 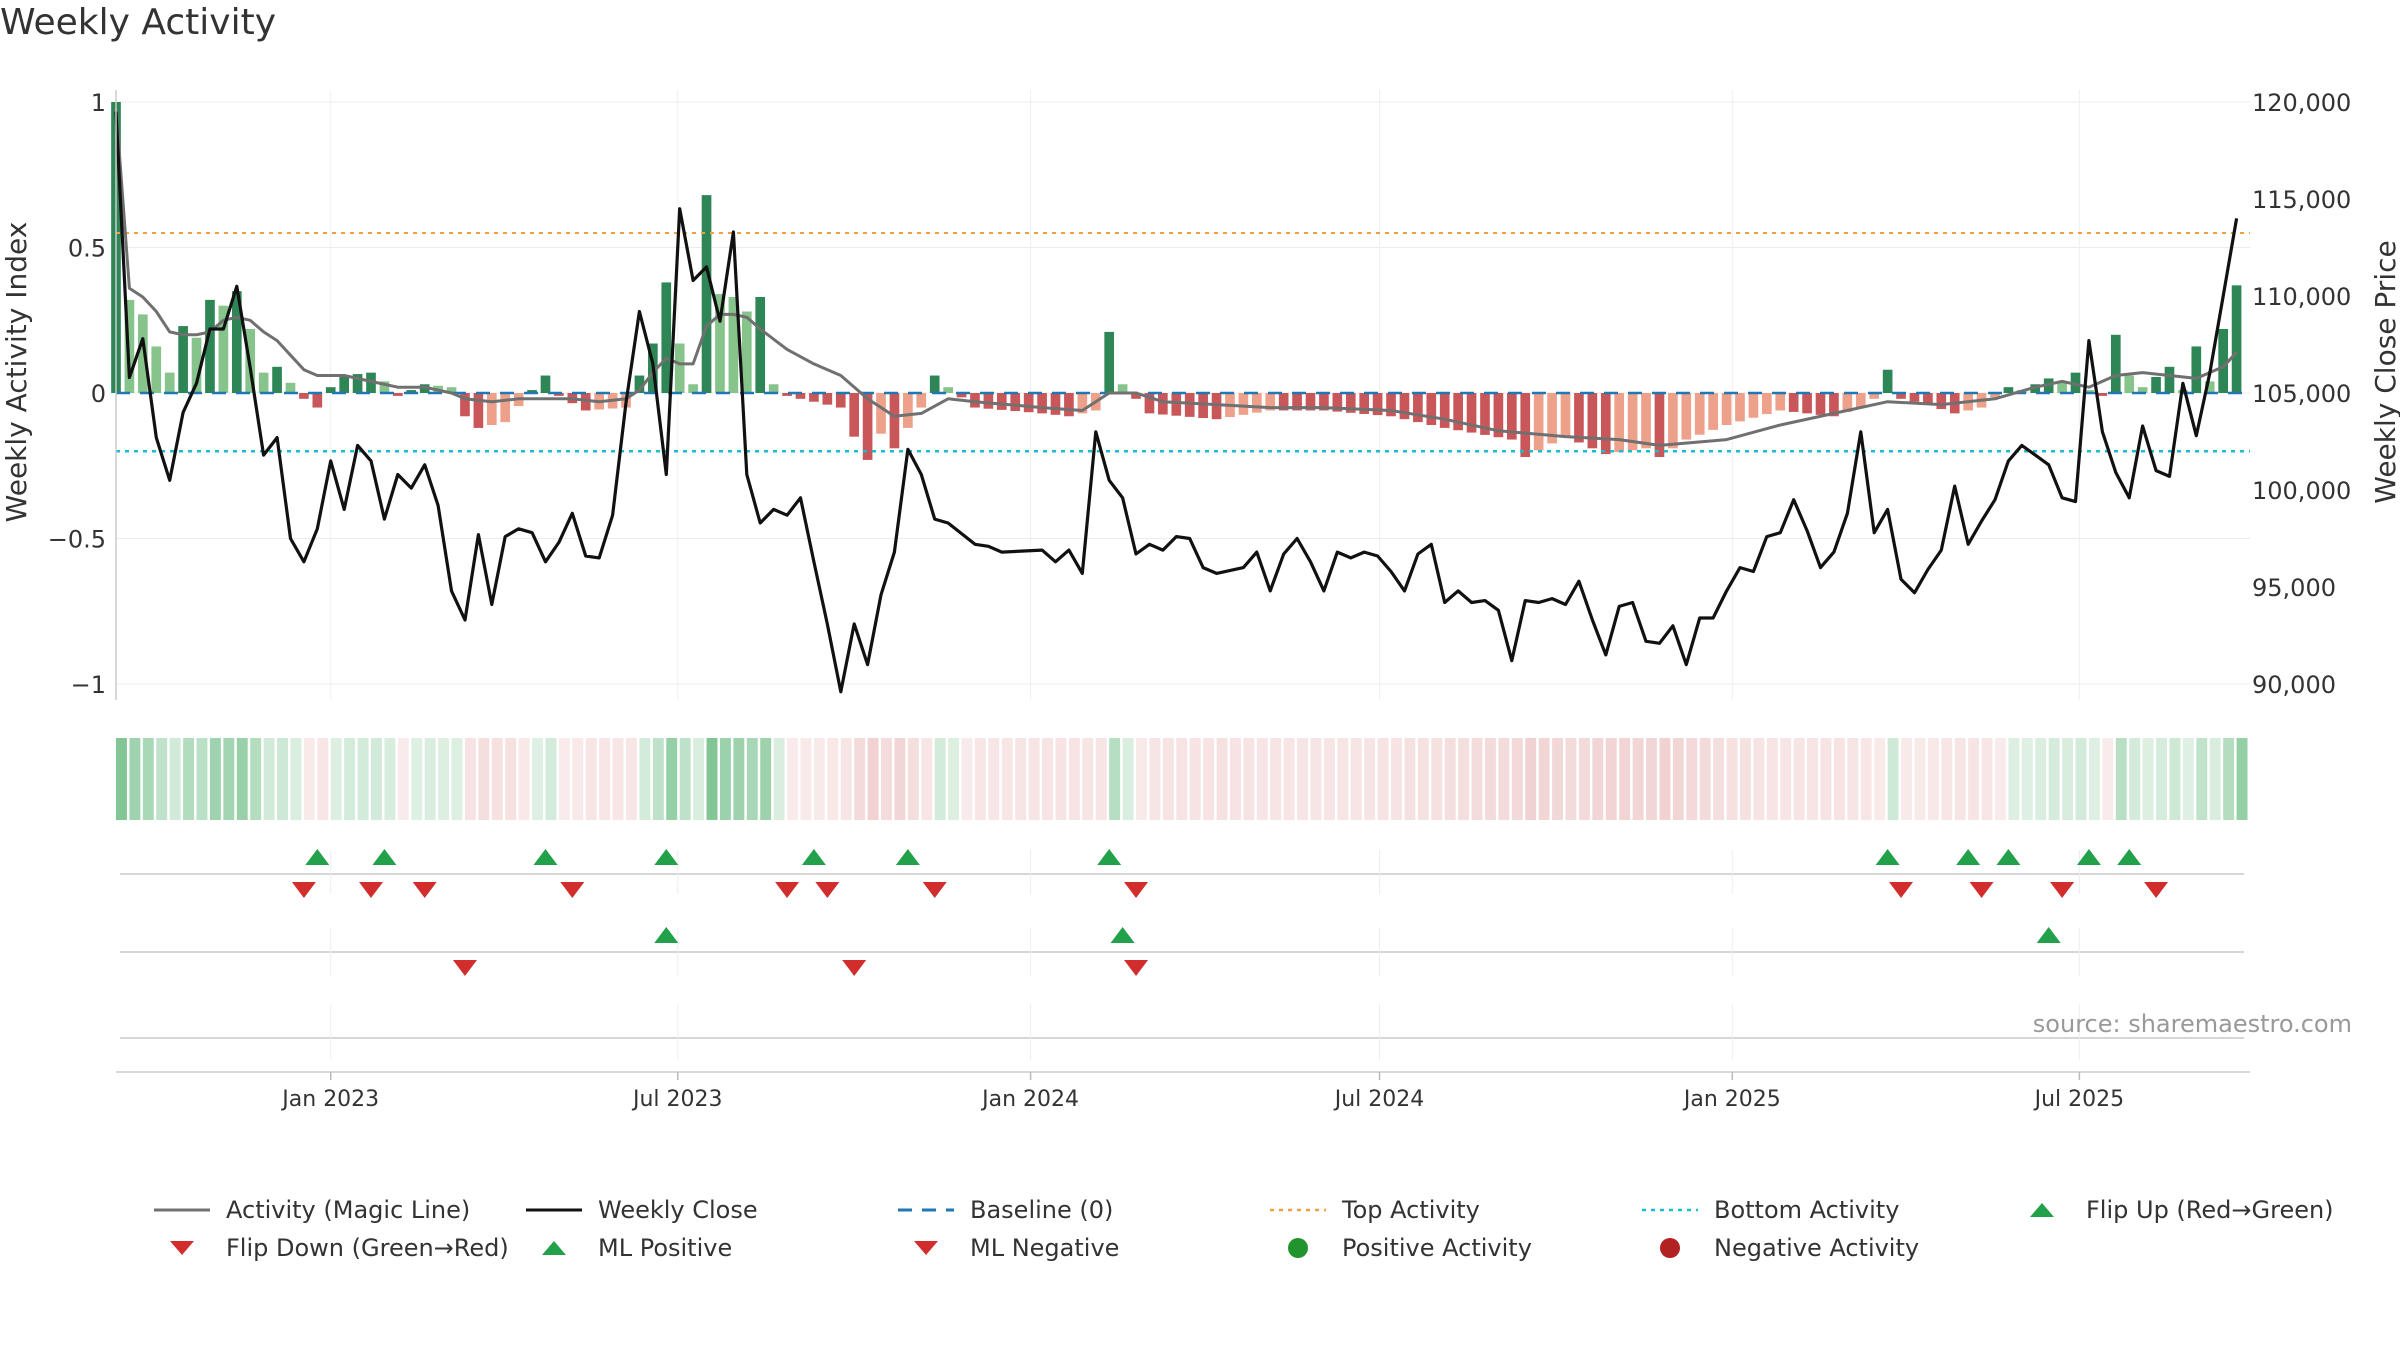 What do you see at coordinates (329, 1099) in the screenshot?
I see `x-tick-label: Jan 2023` at bounding box center [329, 1099].